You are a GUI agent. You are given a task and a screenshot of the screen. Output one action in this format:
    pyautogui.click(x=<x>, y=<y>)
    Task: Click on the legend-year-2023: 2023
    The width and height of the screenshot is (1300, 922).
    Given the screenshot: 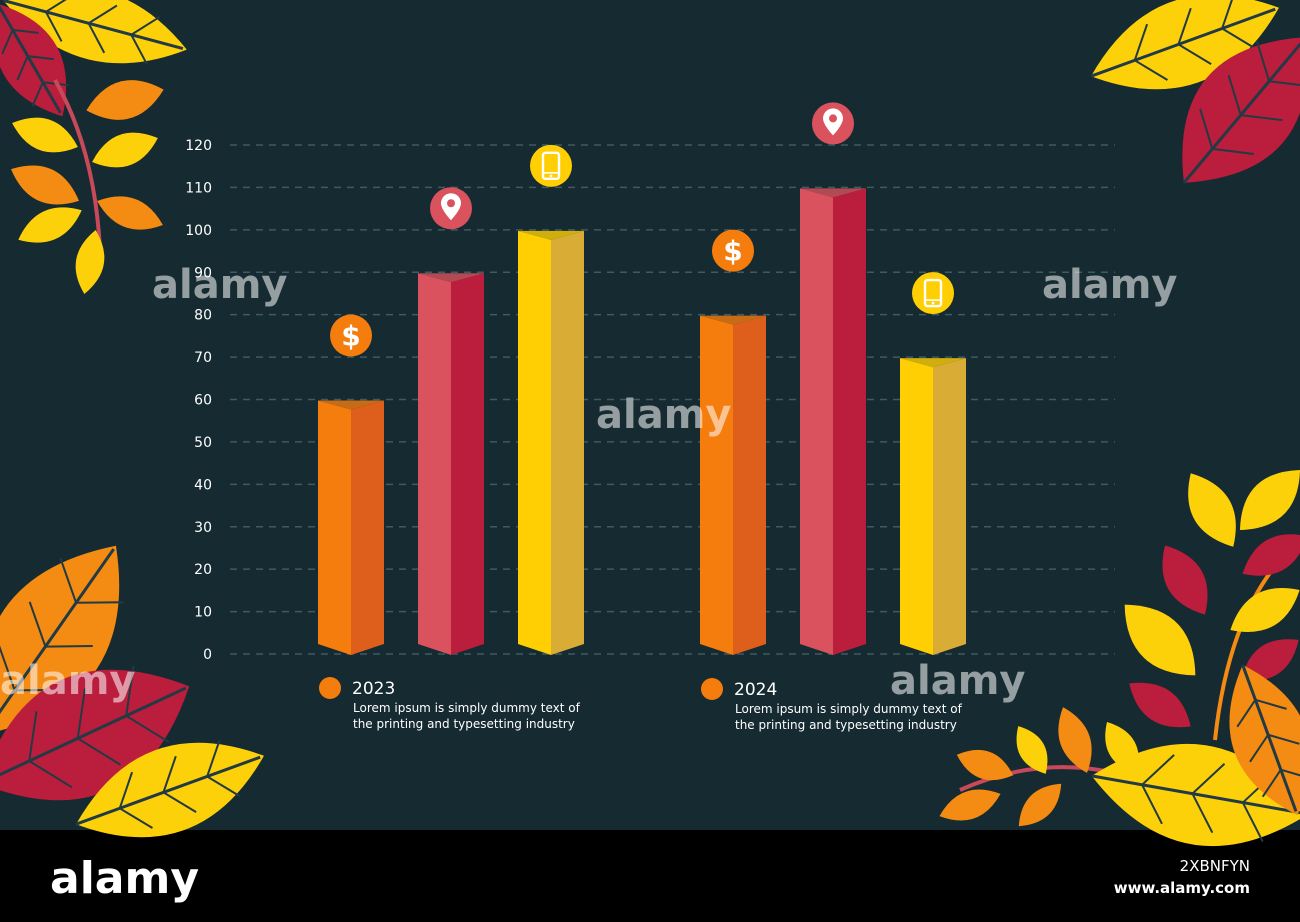 What is the action you would take?
    pyautogui.click(x=373, y=689)
    